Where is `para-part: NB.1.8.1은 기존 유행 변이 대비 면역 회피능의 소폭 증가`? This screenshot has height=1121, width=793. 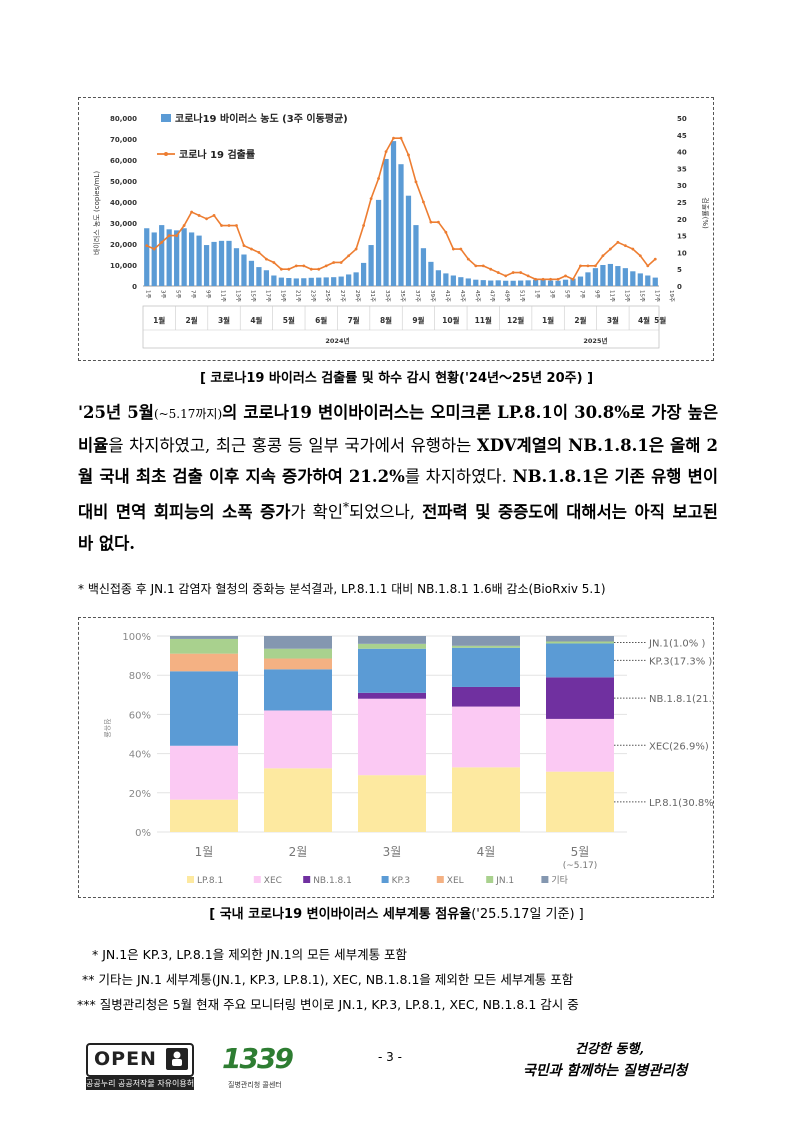
para-part: NB.1.8.1은 기존 유행 변이 대비 면역 회피능의 소폭 증가 is located at coordinates (398, 494).